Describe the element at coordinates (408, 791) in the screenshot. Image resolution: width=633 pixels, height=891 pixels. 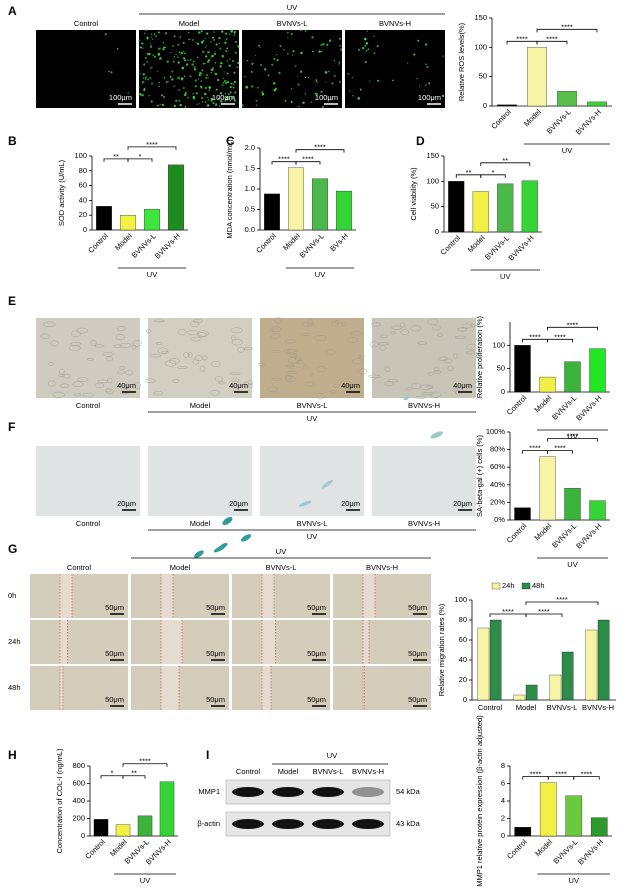
I see `band-size: 54 kDa` at that location.